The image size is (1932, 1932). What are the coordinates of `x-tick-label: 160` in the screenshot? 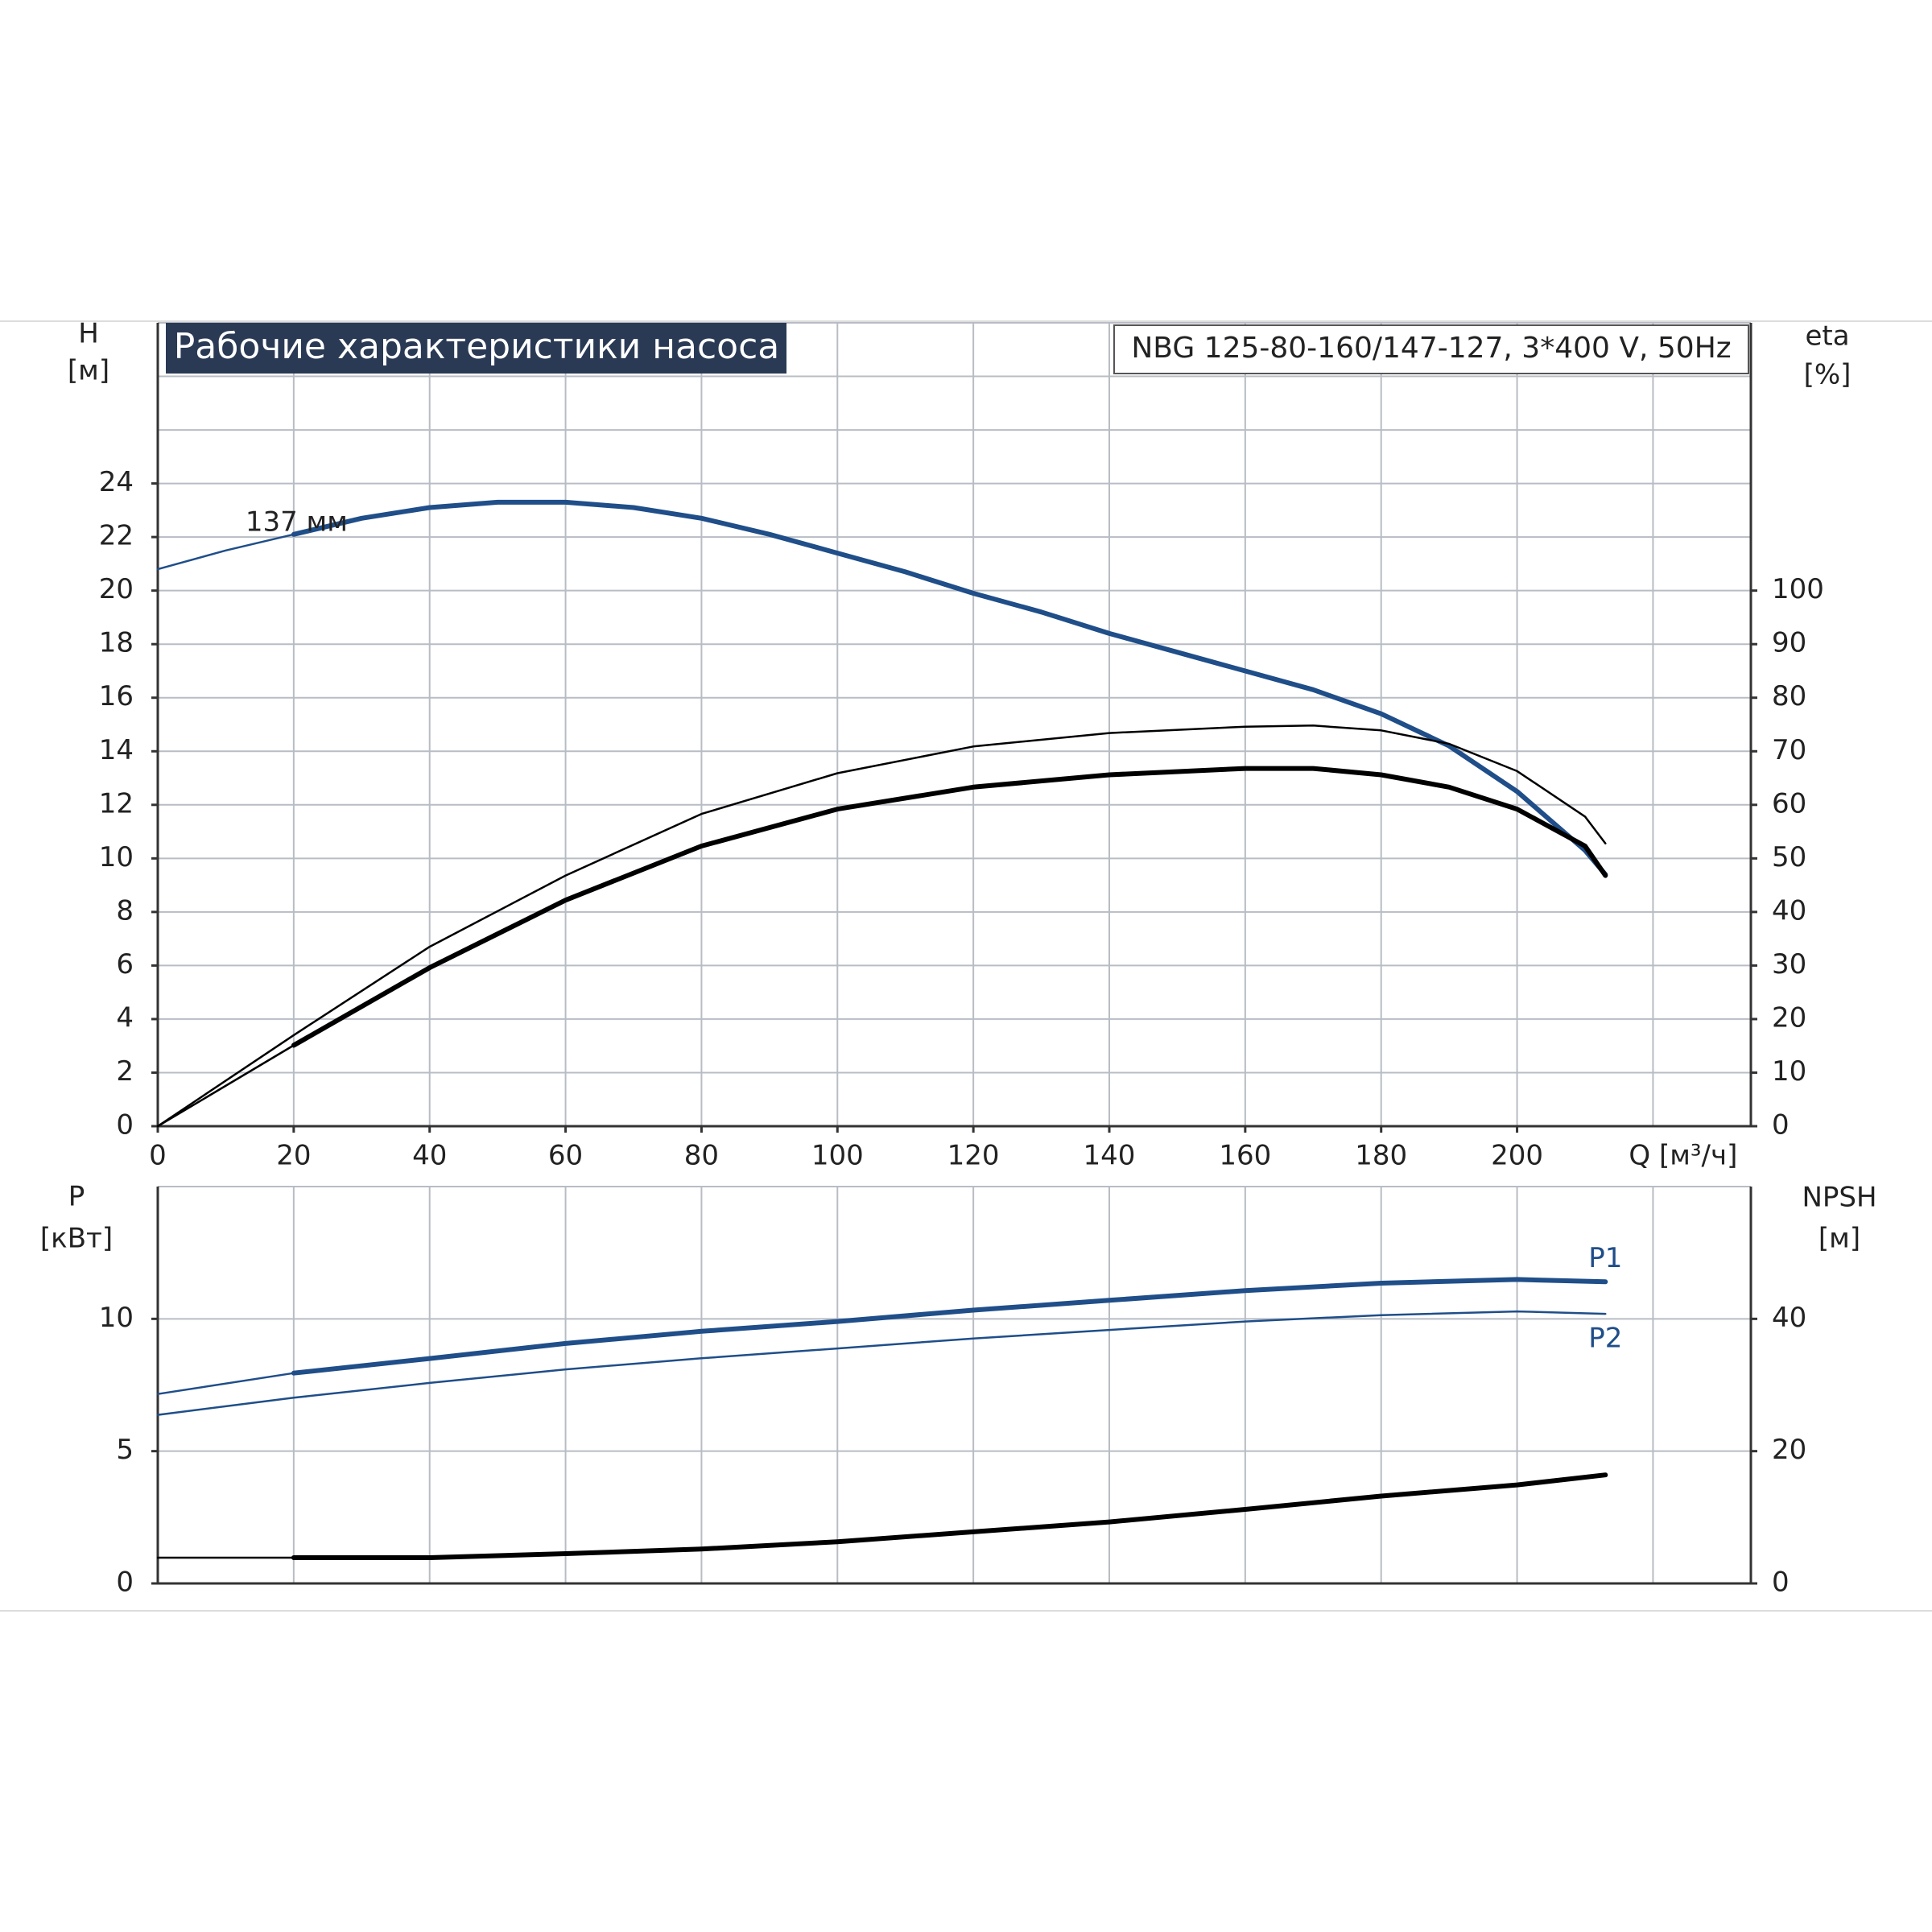 It's located at (1245, 1156).